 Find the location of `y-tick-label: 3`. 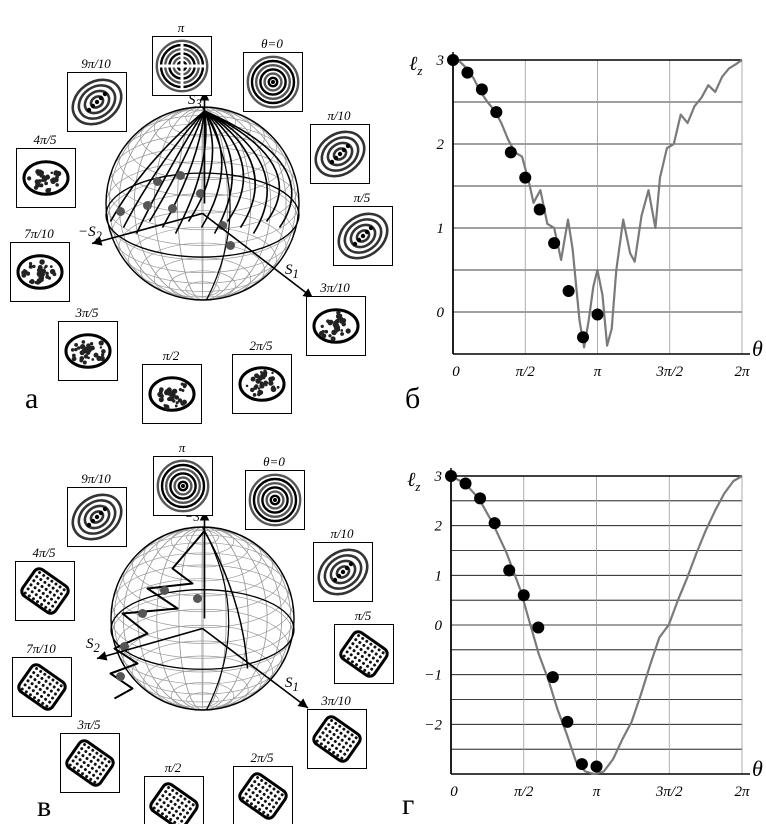

y-tick-label: 3 is located at coordinates (440, 61).